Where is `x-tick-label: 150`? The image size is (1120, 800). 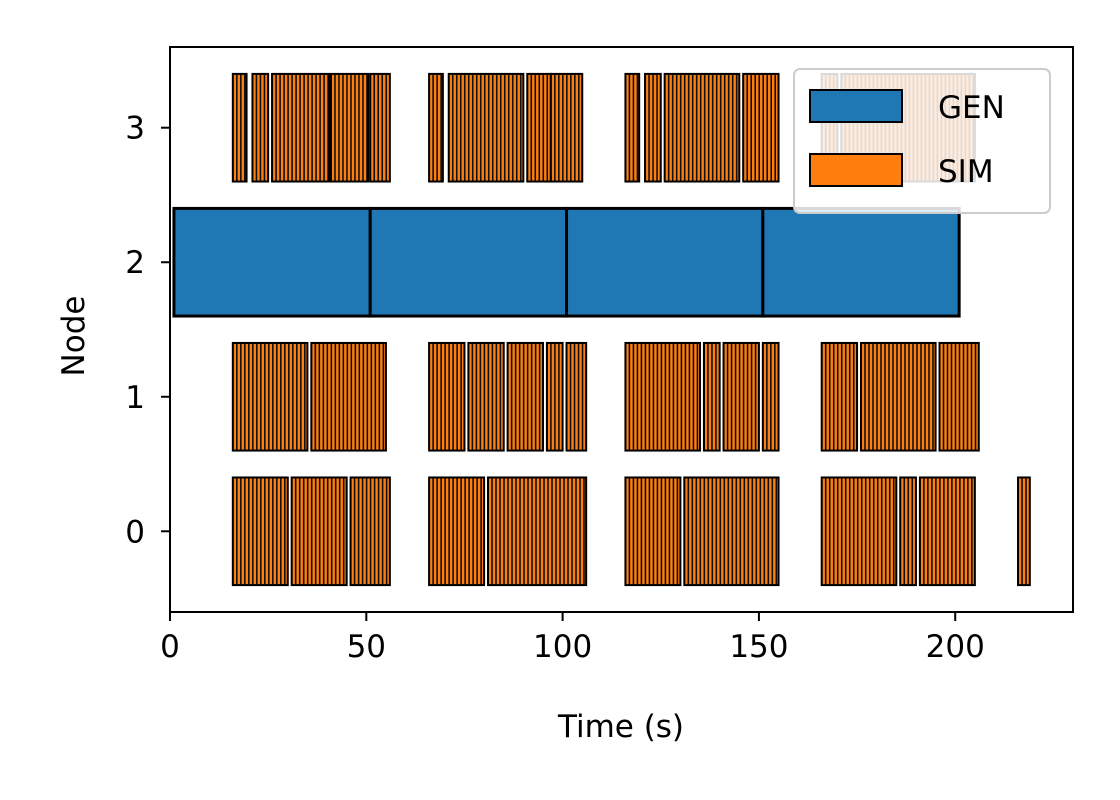
x-tick-label: 150 is located at coordinates (758, 647).